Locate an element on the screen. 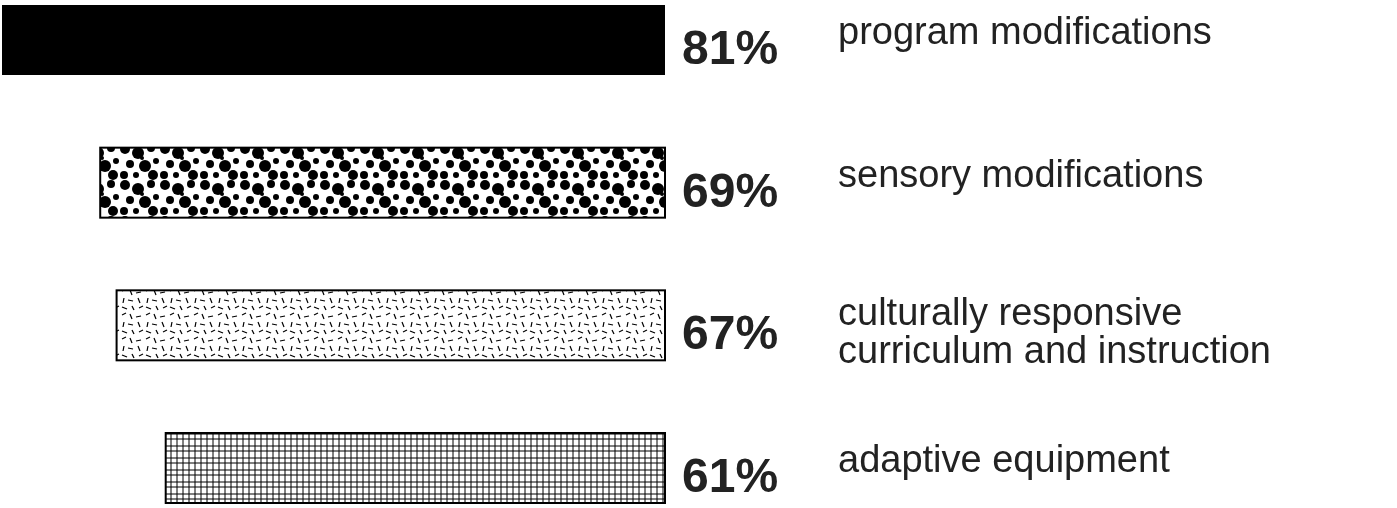 This screenshot has height=508, width=1397. data-label: 69% is located at coordinates (730, 190).